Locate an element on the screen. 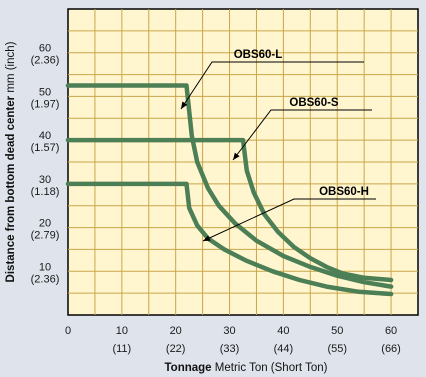 This screenshot has height=377, width=426. x-axis-title-rest: Metric Ton (Short Ton) is located at coordinates (270, 368).